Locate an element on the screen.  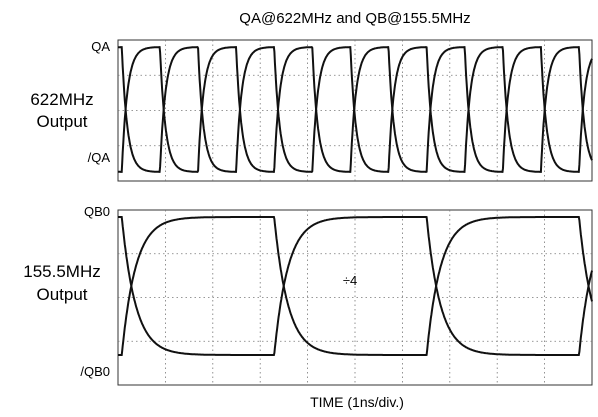
x-axis-label: TIME (1ns/div.) is located at coordinates (357, 402).